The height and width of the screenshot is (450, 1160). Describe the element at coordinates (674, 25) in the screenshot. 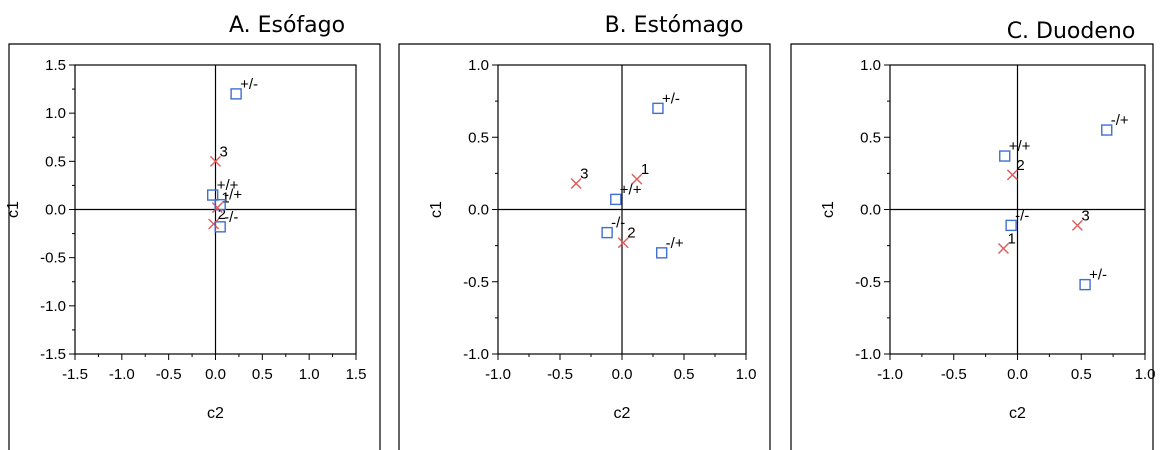

I see `panel-title: B. Estómago` at that location.